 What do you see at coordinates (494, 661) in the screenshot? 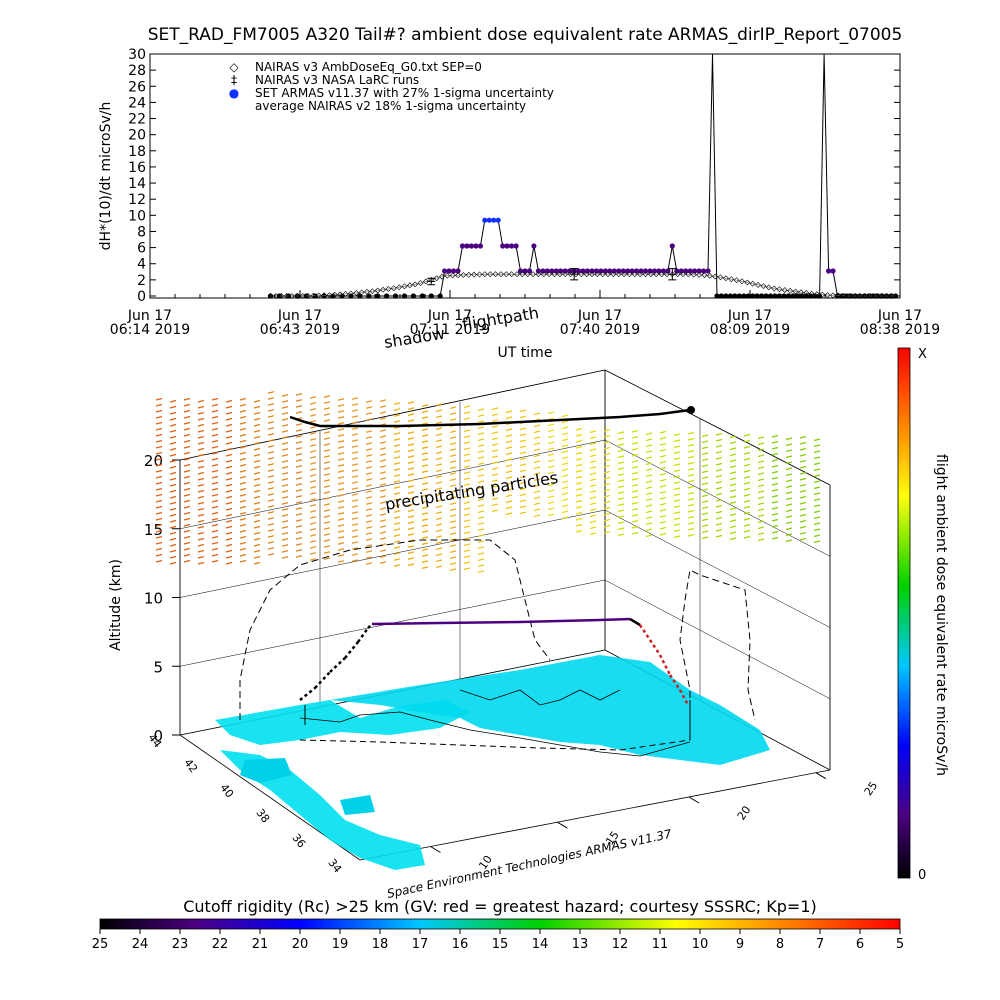
I see `flightpath-at-altitude` at bounding box center [494, 661].